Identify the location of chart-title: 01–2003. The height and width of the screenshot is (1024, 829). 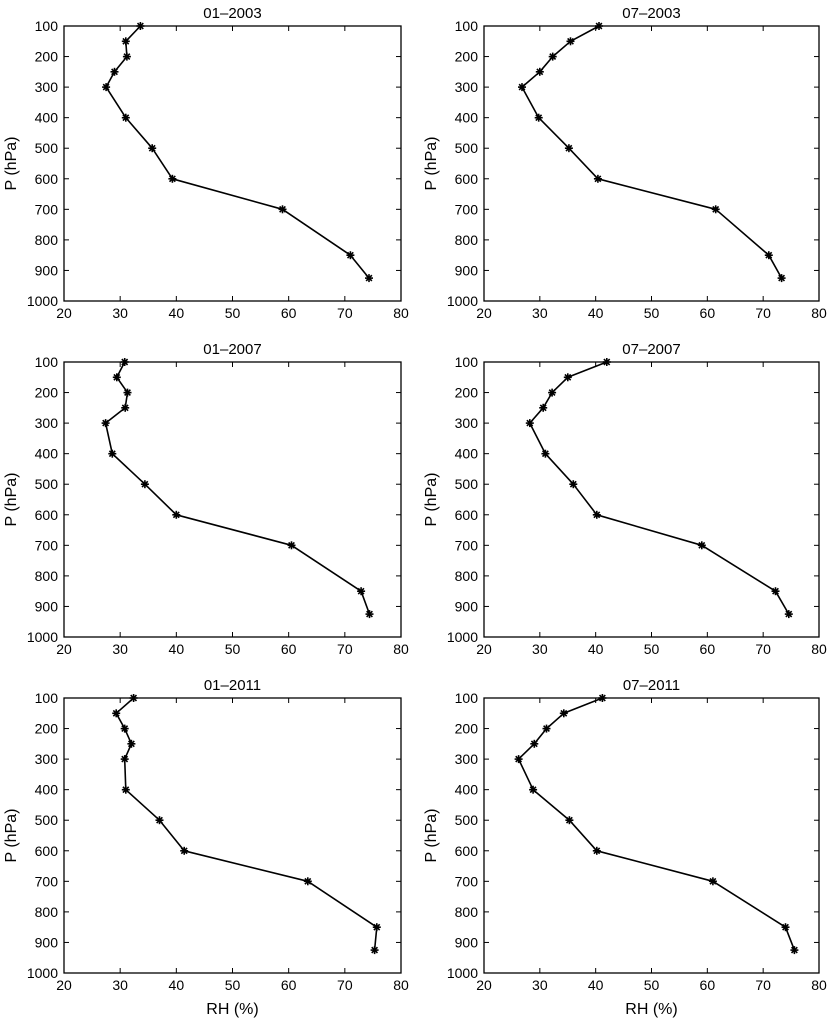
(232, 13).